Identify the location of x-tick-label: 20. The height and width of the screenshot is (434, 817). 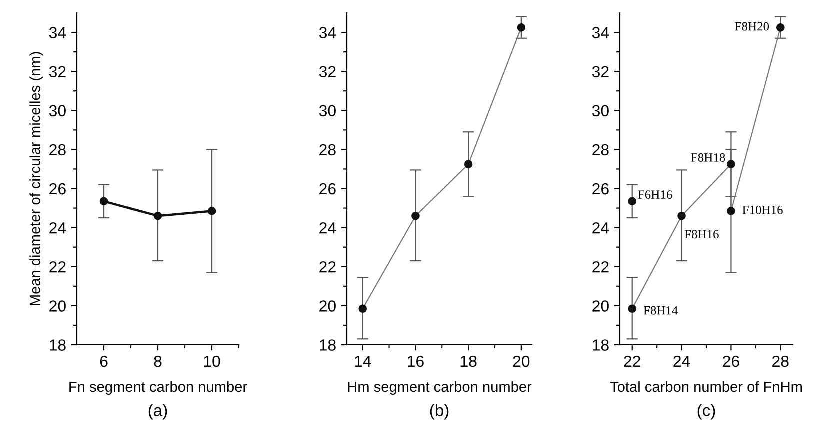
(521, 362).